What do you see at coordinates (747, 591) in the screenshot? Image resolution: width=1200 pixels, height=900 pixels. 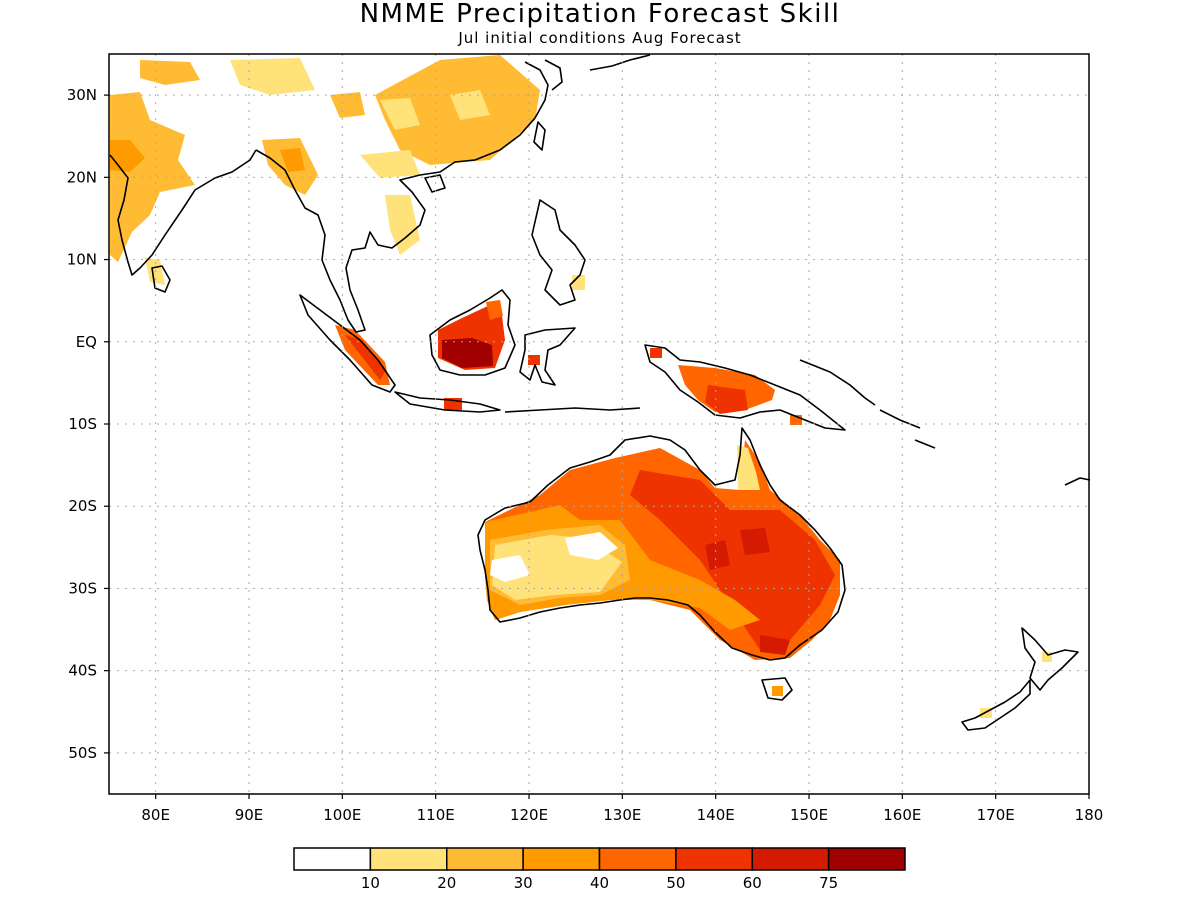 I see `skill-shading-australia-darker` at bounding box center [747, 591].